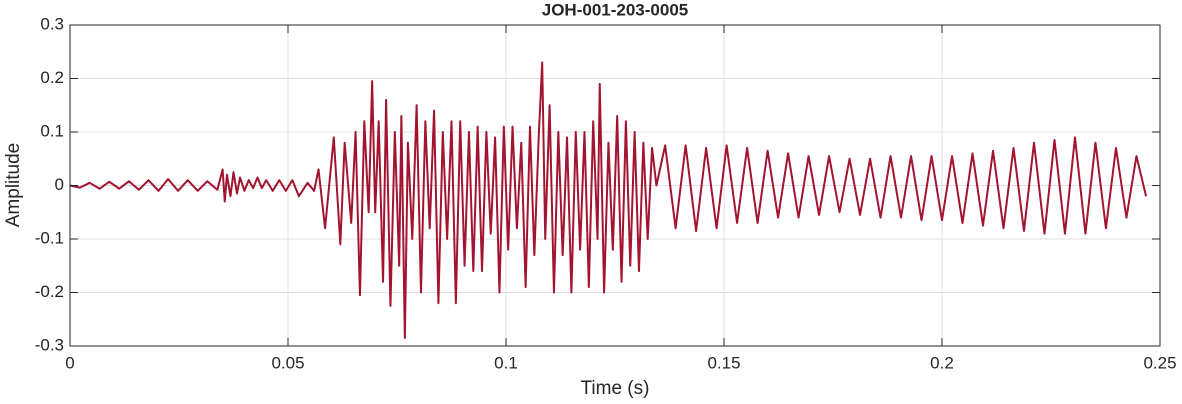  What do you see at coordinates (49, 291) in the screenshot?
I see `y-tick-label: -0.2` at bounding box center [49, 291].